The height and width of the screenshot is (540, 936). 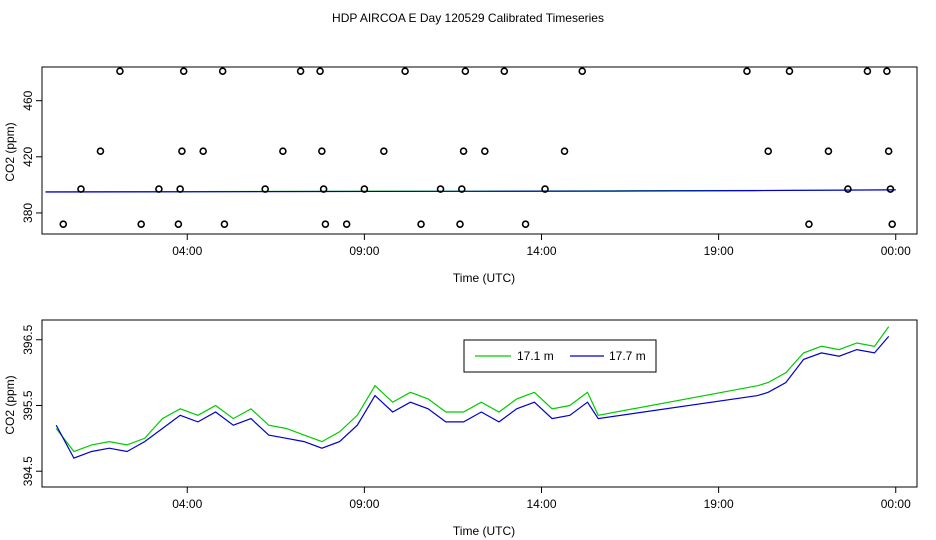 I want to click on y-tick-label: 395.5, so click(x=28, y=405).